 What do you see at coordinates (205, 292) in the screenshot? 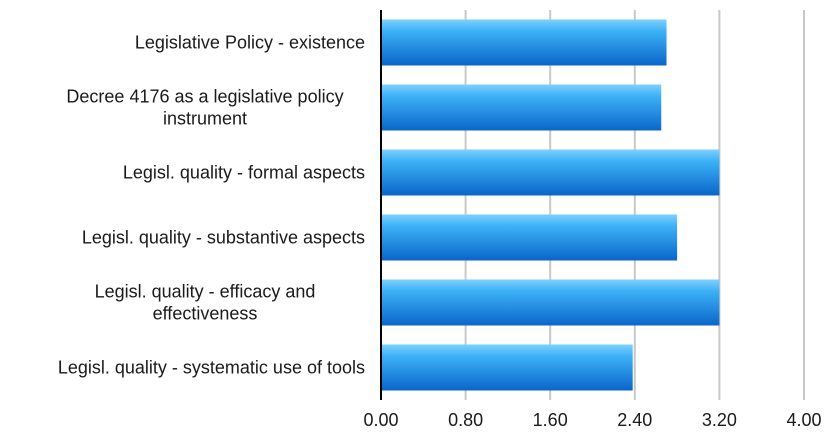
I see `category-label: Legisl. quality - efficacy and` at bounding box center [205, 292].